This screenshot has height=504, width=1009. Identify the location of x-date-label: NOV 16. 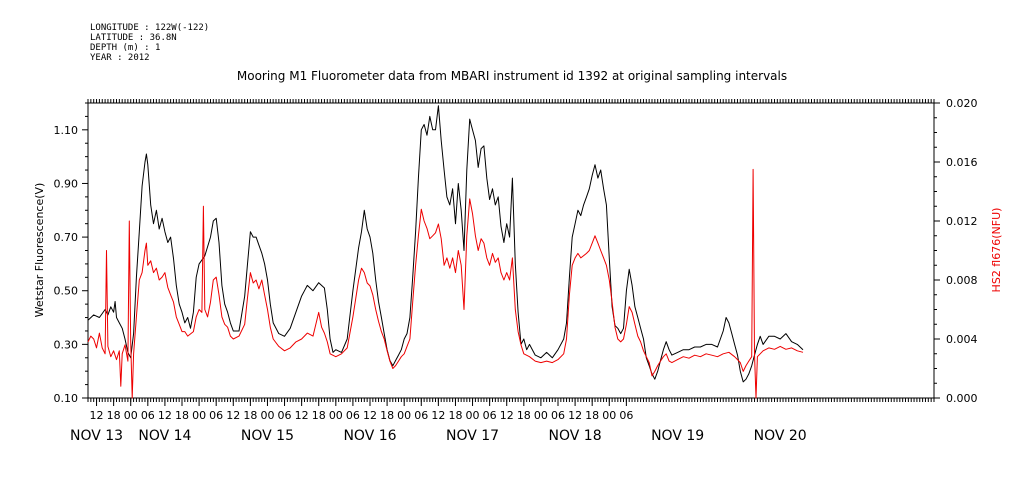
(369, 436).